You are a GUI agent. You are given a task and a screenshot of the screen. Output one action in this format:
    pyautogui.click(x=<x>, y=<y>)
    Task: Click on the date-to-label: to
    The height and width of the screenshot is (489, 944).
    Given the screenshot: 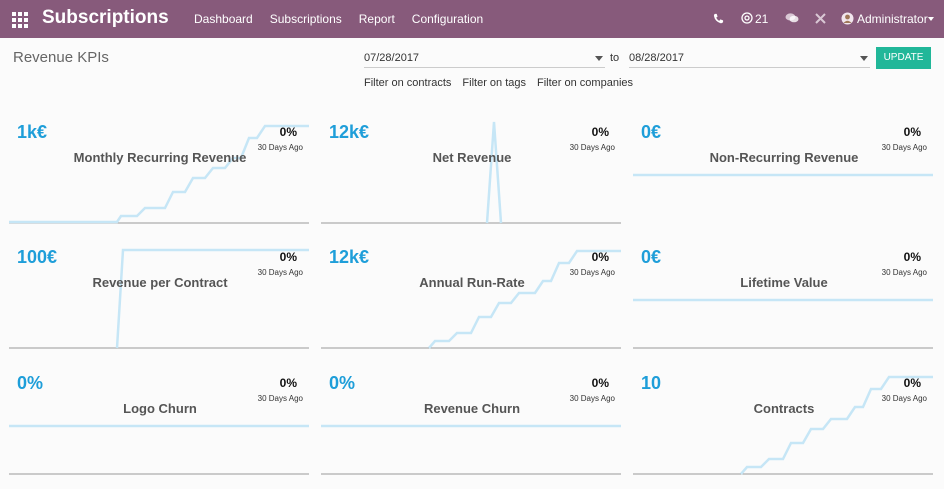 What is the action you would take?
    pyautogui.click(x=615, y=58)
    